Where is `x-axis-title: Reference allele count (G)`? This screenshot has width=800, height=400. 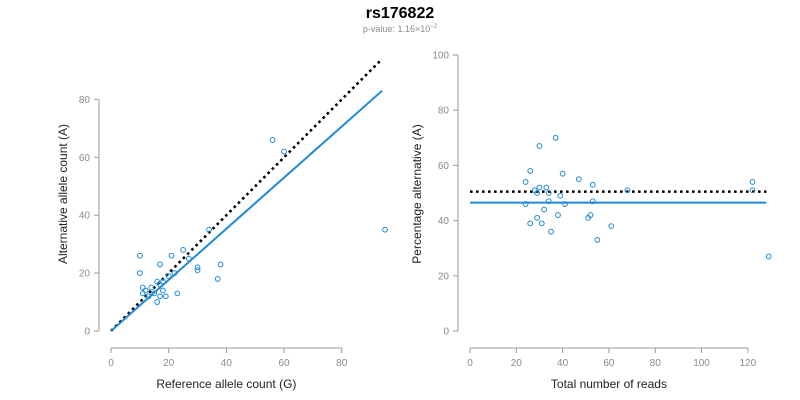 x-axis-title: Reference allele count (G) is located at coordinates (226, 384).